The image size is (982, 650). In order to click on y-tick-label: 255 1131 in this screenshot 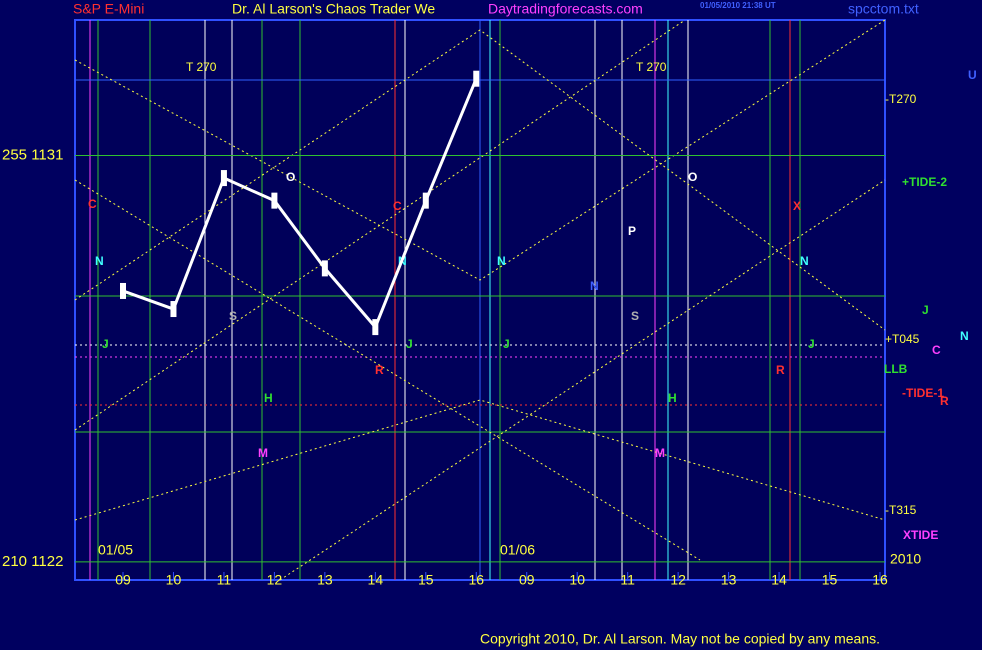, I will do `click(32, 154)`.